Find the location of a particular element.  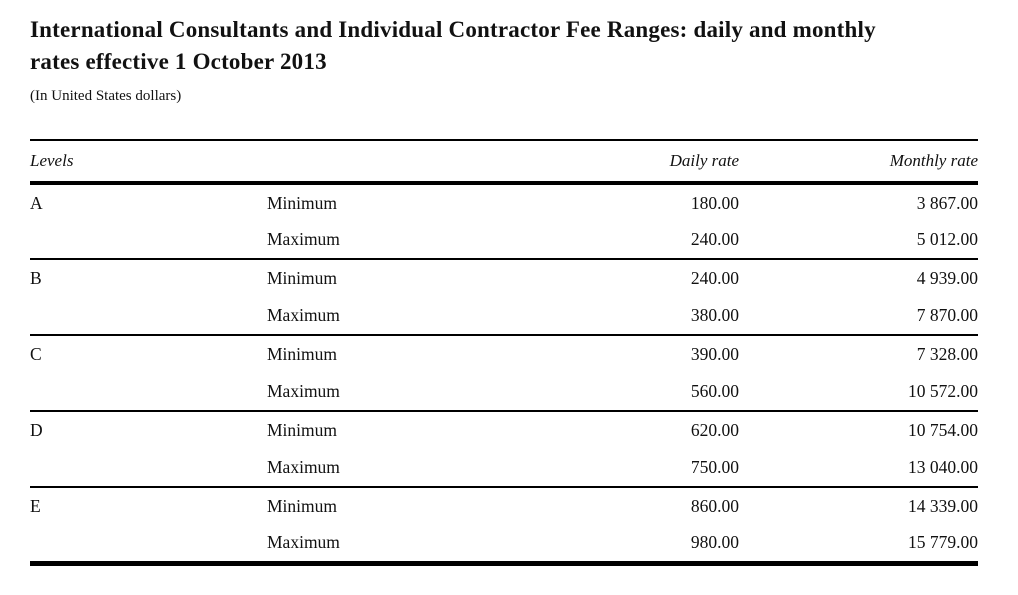

monthly-rate-value: 4 939.00 is located at coordinates (858, 277).